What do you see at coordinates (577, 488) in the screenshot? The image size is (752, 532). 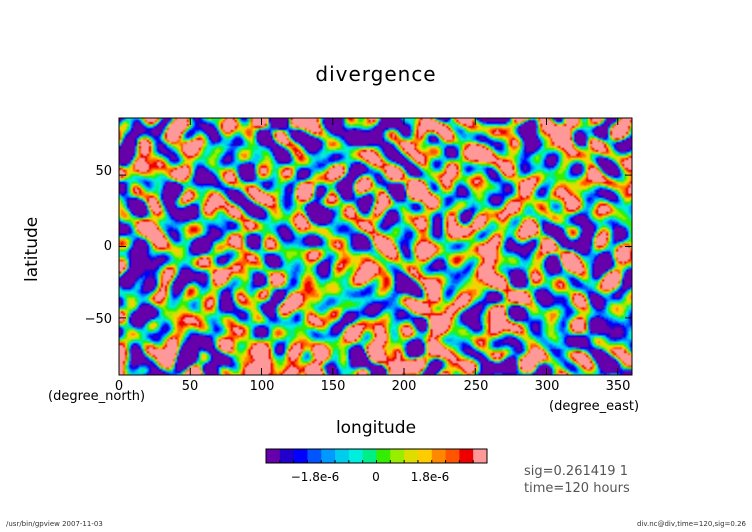 I see `time-annotation: time=120 hours` at bounding box center [577, 488].